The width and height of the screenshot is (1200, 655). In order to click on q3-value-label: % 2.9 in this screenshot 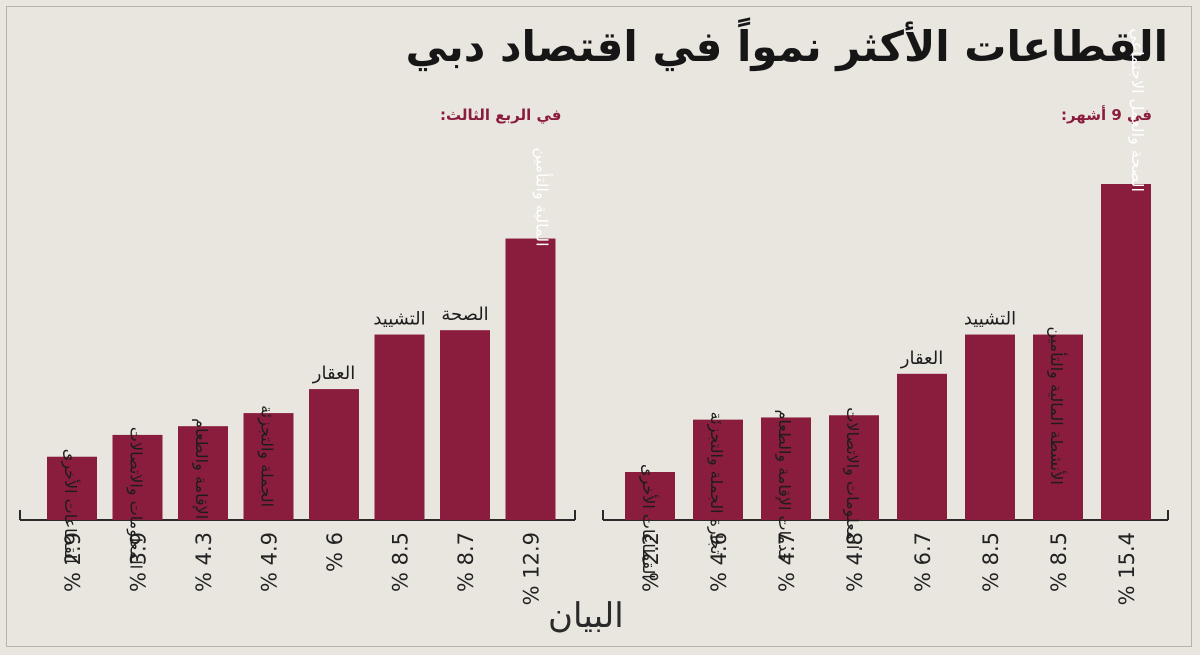, I will do `click(73, 562)`.